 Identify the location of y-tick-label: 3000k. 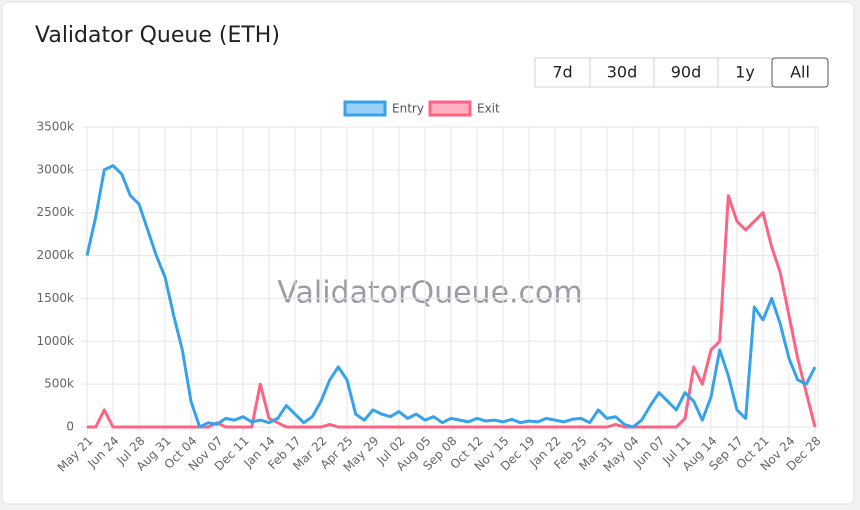
(56, 169).